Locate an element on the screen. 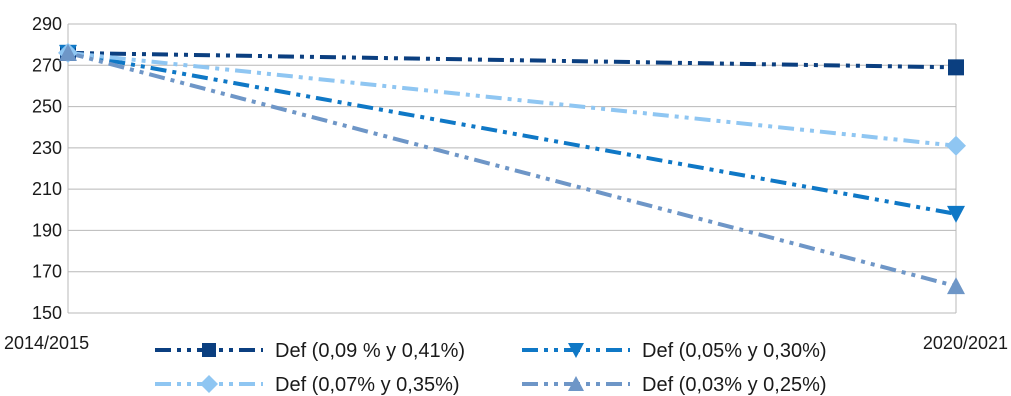  x-tick-label: 2020/2021 is located at coordinates (965, 343).